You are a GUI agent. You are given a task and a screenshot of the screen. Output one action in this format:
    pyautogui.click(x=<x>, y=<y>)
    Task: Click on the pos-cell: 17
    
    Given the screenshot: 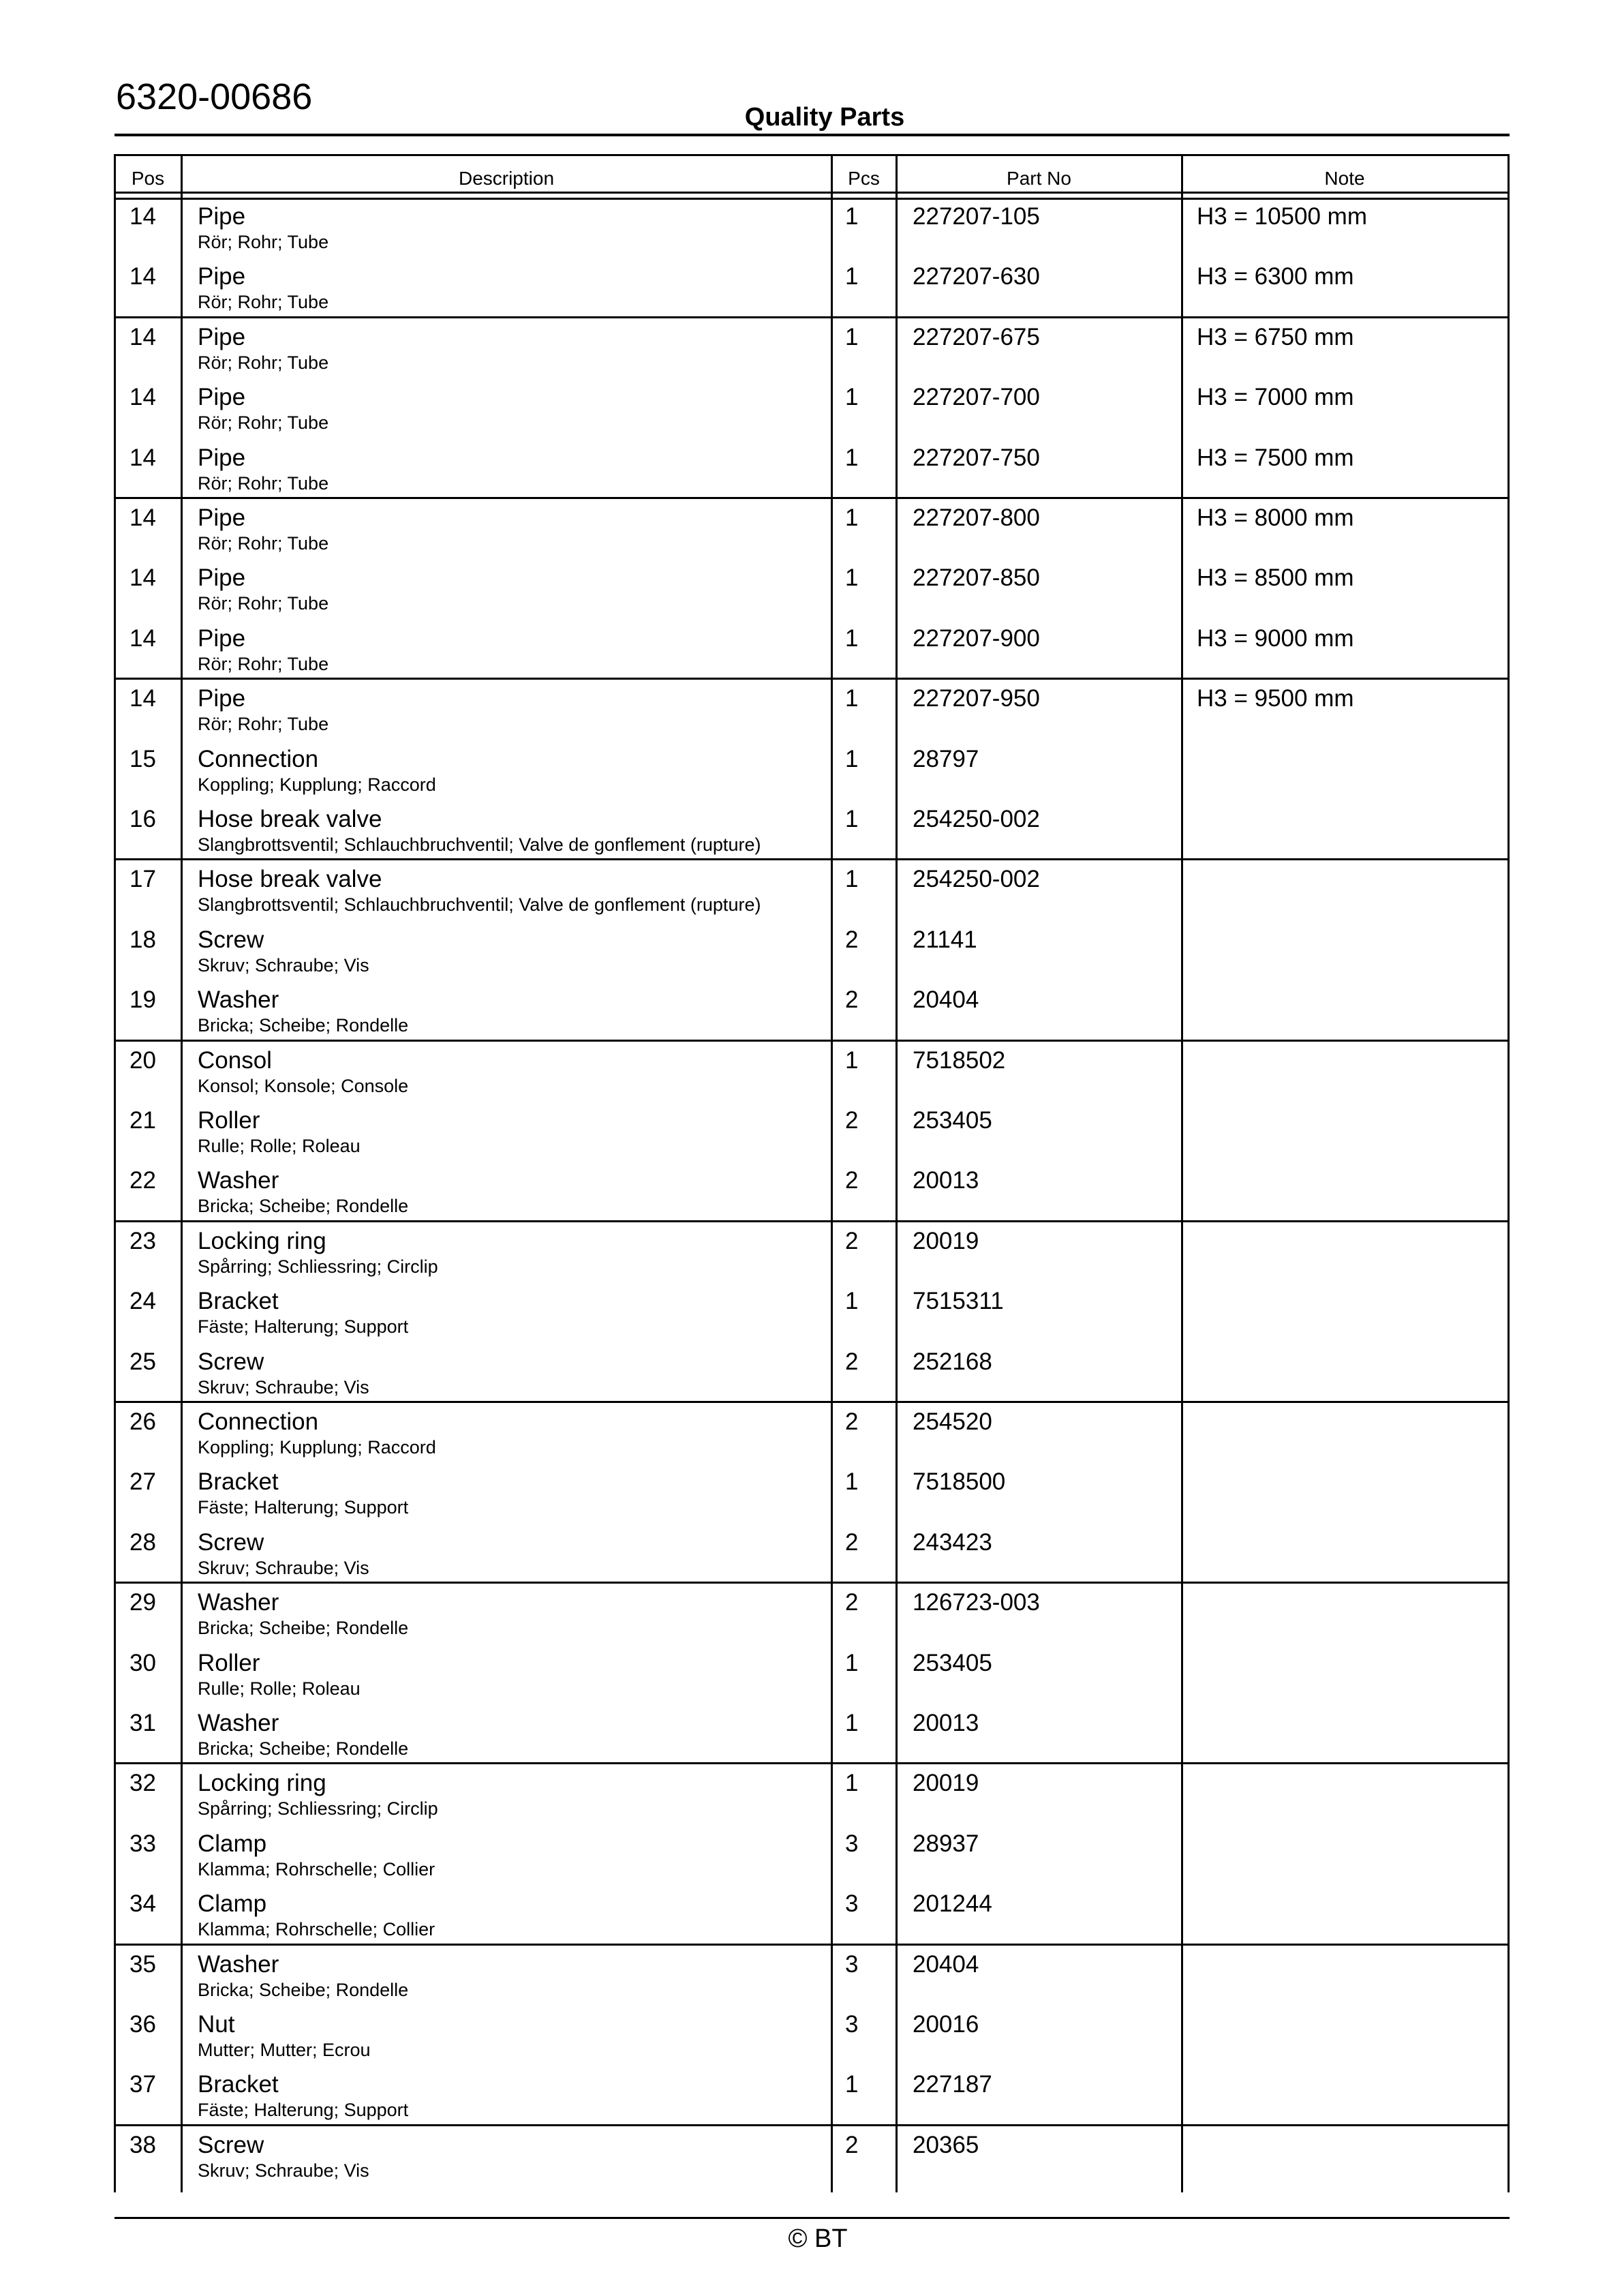 What is the action you would take?
    pyautogui.click(x=142, y=880)
    